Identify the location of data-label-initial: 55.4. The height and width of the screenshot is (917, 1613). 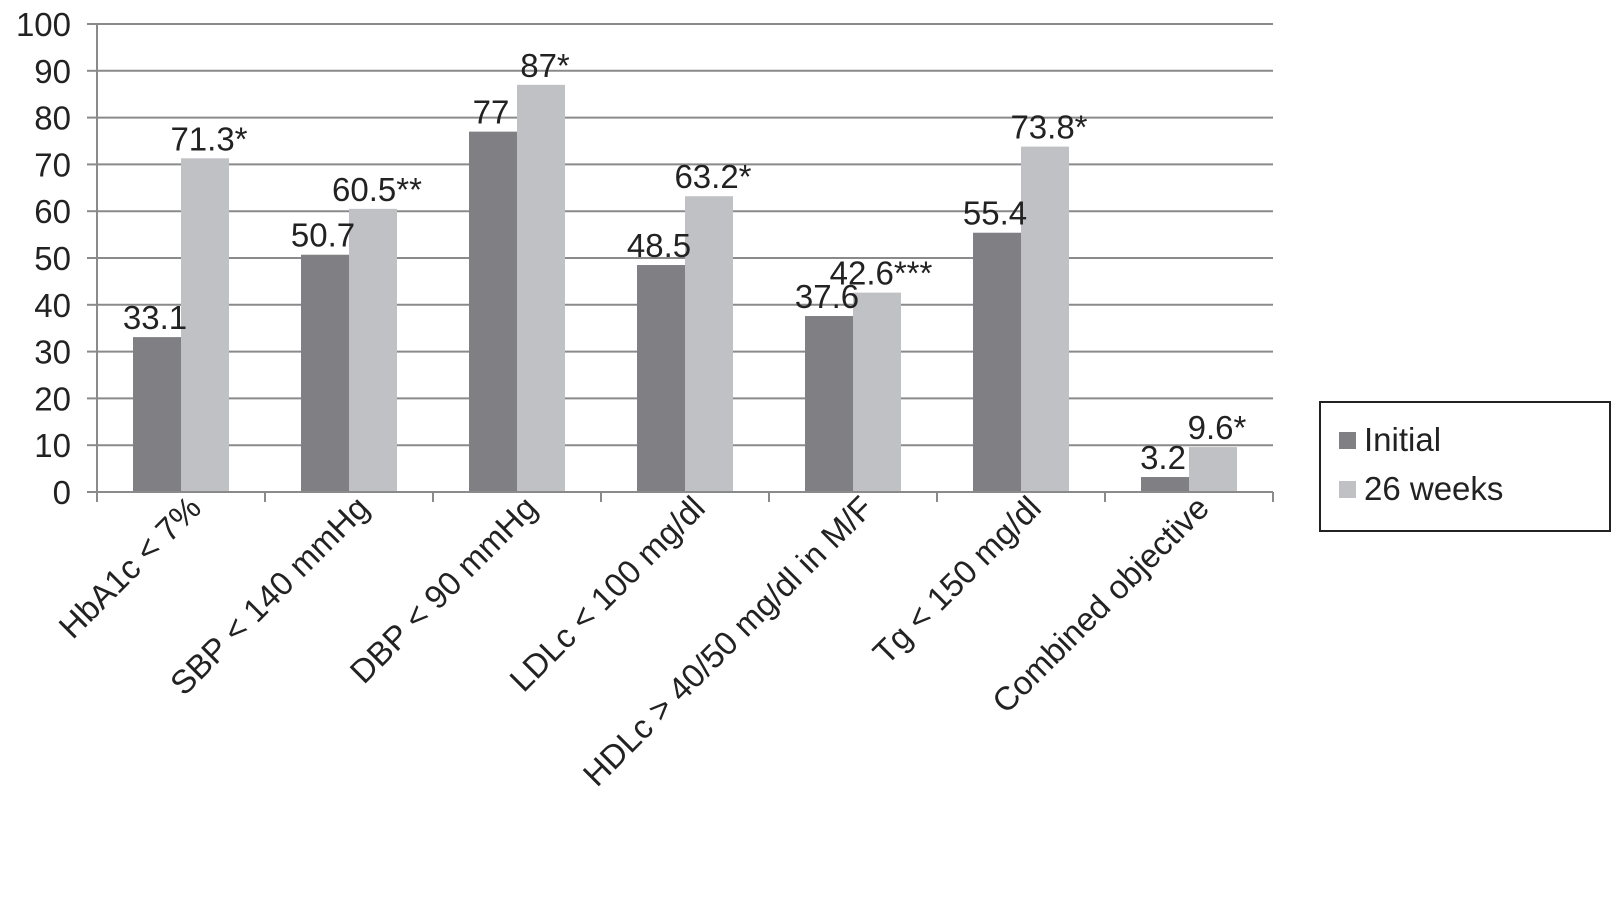
(995, 213).